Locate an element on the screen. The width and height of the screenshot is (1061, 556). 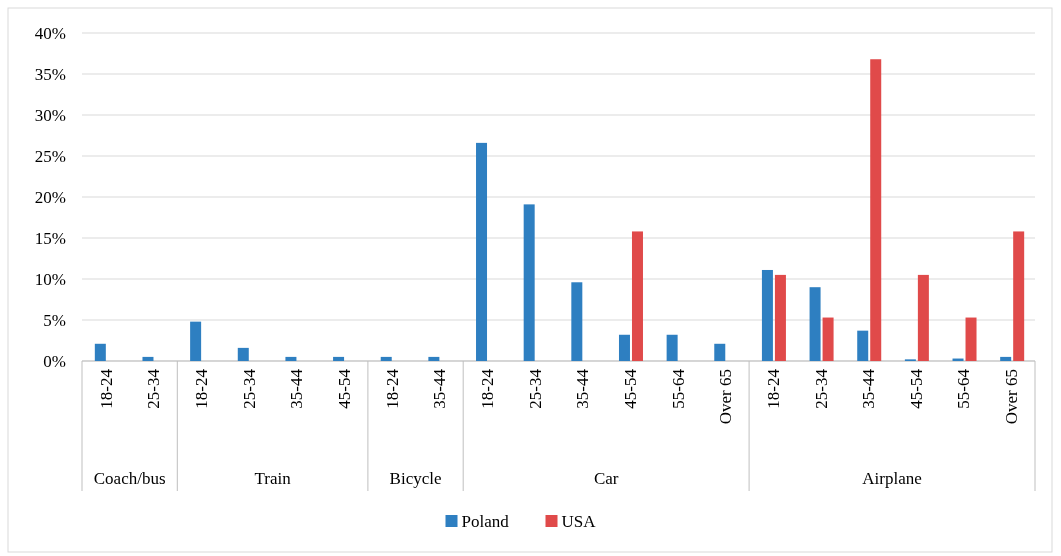
y-tick-label: 30% is located at coordinates (50, 115).